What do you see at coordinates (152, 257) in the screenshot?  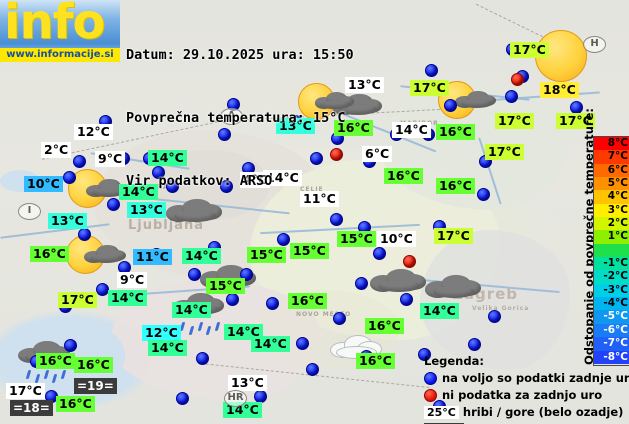 I see `temperature-label: 11°C` at bounding box center [152, 257].